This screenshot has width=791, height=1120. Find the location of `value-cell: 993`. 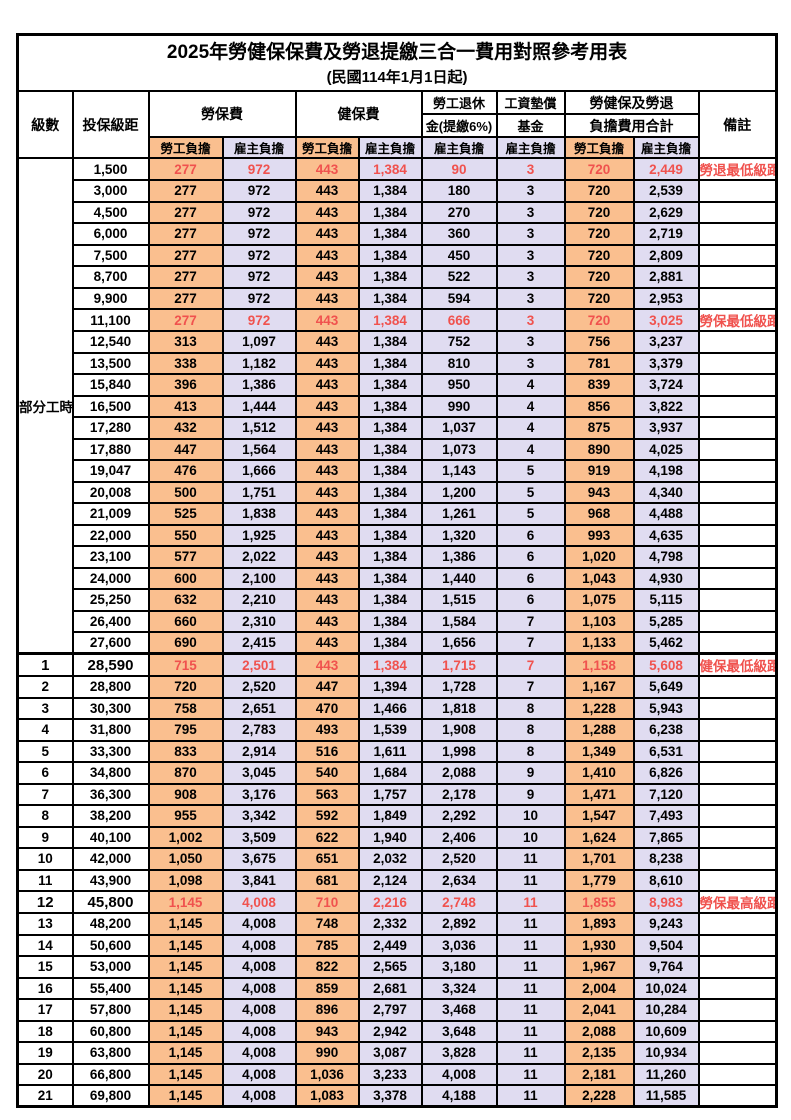

value-cell: 993 is located at coordinates (599, 535).